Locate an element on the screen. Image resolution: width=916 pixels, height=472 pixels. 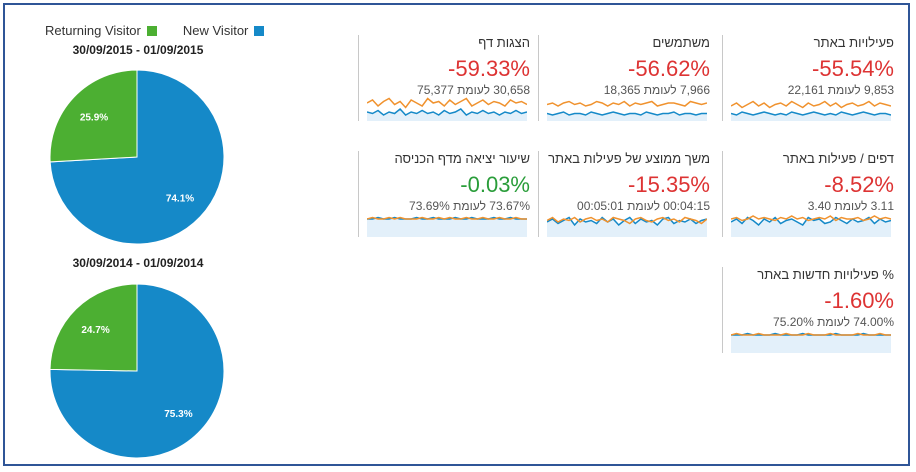
sparkline-avg-session-duration is located at coordinates (627, 225).